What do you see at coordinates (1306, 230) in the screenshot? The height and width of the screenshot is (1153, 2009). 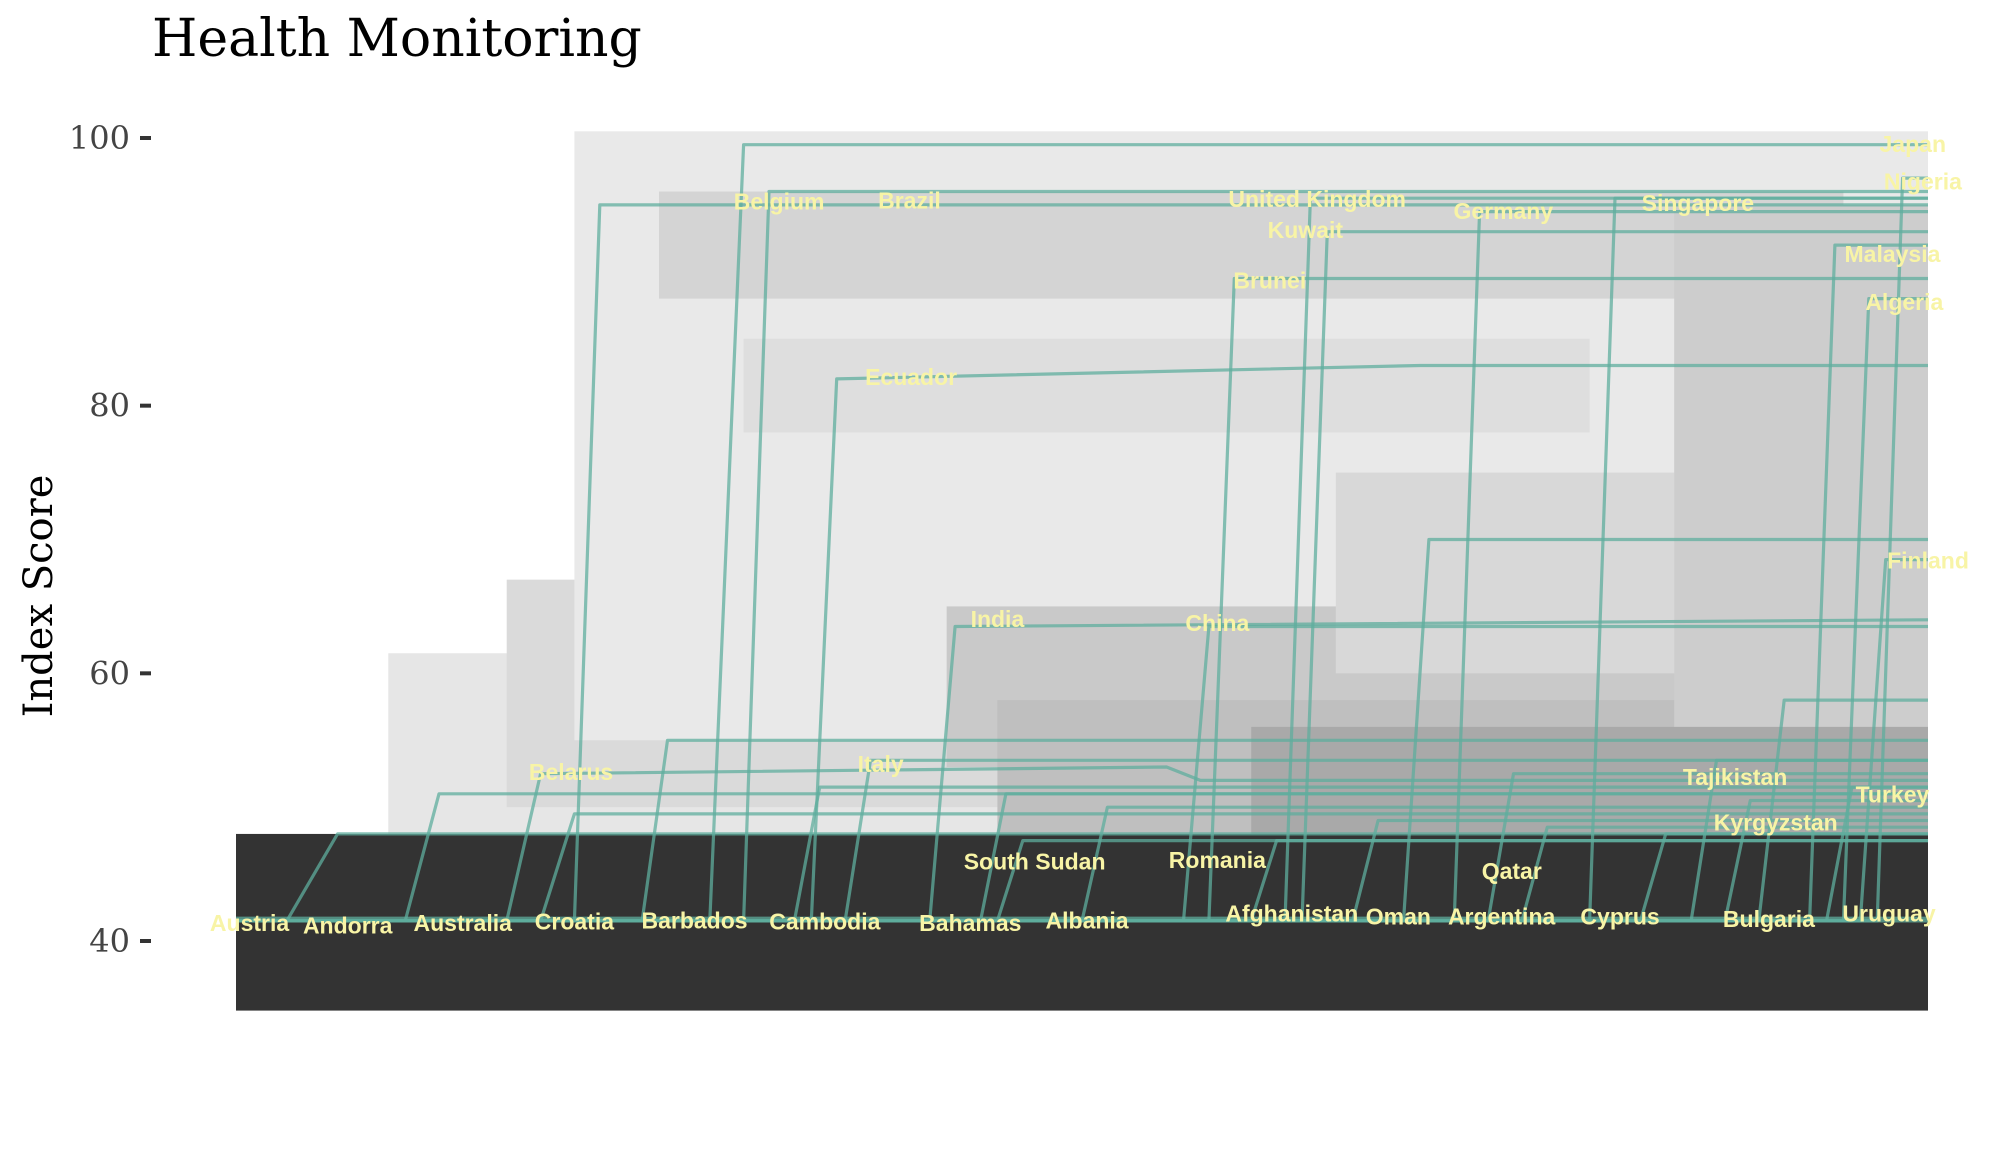 I see `series-label: Kuwait` at bounding box center [1306, 230].